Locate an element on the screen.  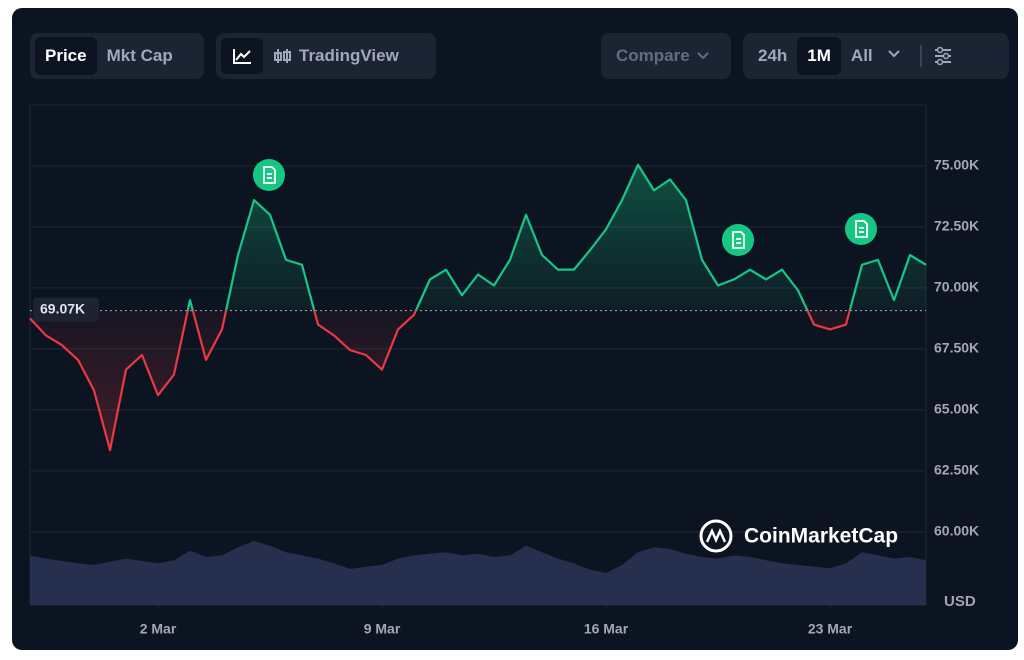
tradingview-label: TradingView is located at coordinates (349, 55).